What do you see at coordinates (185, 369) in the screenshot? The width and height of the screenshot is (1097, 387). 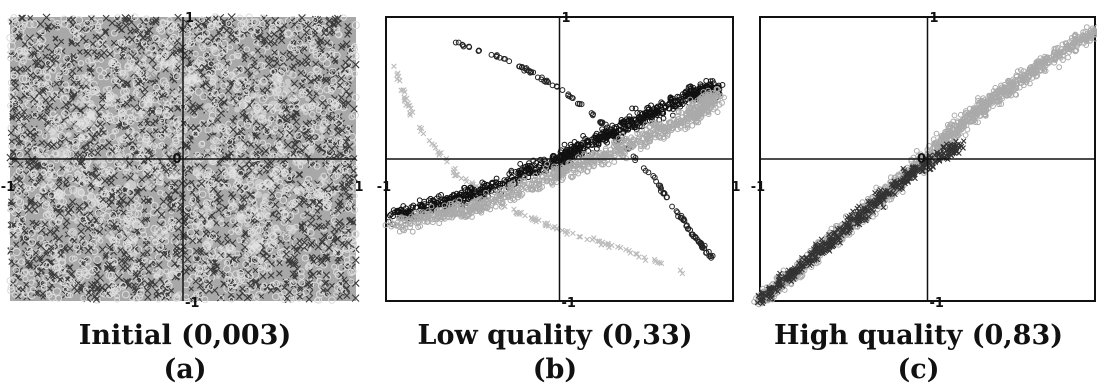 I see `panel-a-letter: (a)` at bounding box center [185, 369].